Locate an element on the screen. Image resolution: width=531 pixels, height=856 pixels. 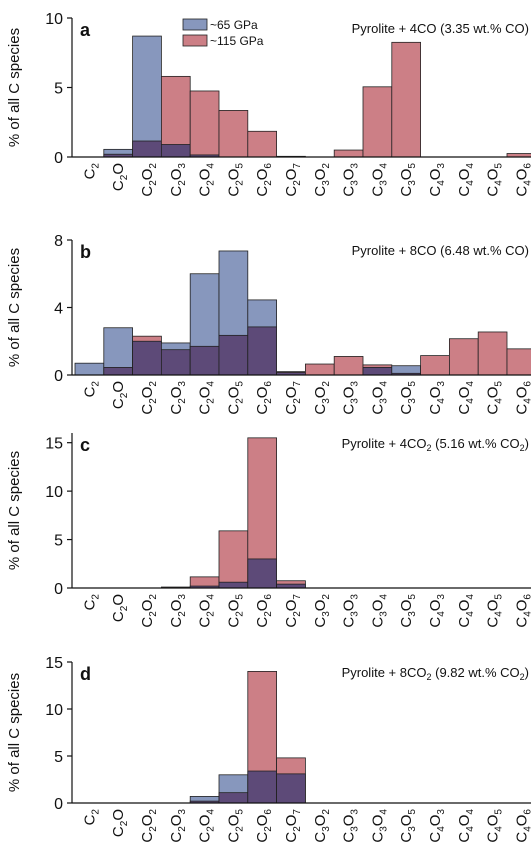
y-tick-label: 4 is located at coordinates (58, 309).